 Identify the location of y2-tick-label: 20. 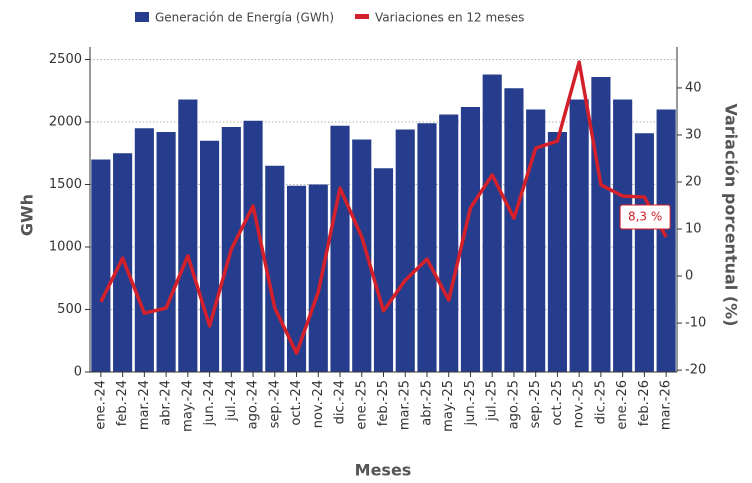
(693, 181).